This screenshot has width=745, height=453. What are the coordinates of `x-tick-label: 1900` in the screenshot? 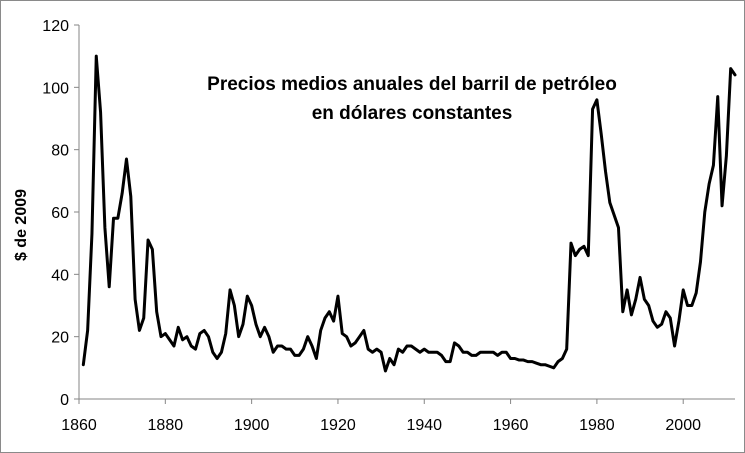 It's located at (252, 425).